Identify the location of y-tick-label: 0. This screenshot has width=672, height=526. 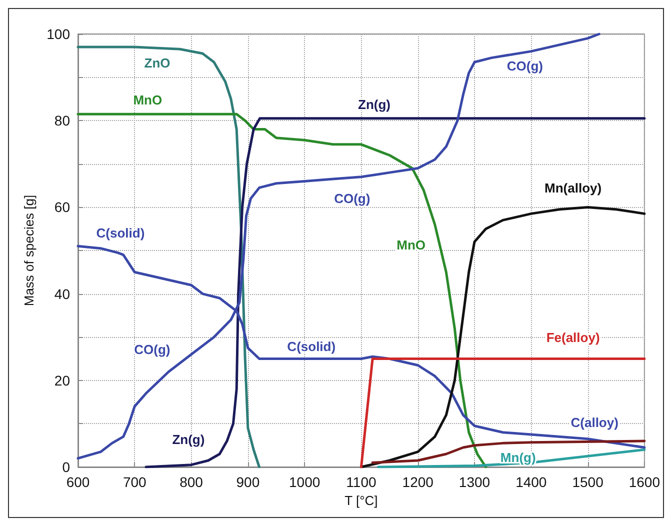
(66, 467).